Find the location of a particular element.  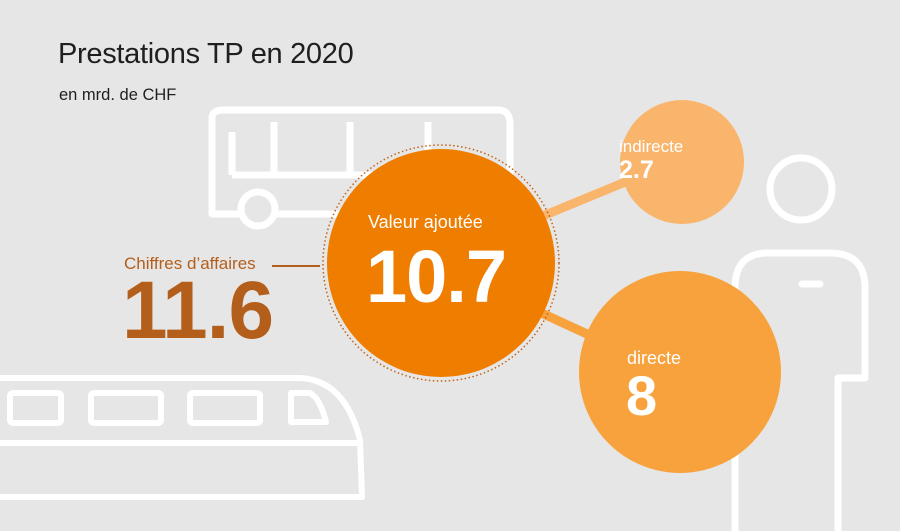

bubble-main-ring is located at coordinates (441, 263).